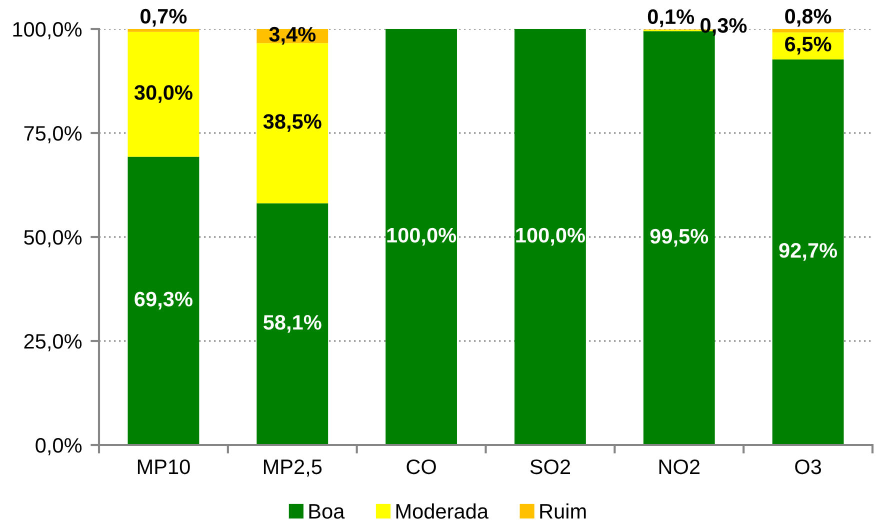  Describe the element at coordinates (671, 18) in the screenshot. I see `data-label: 0,1%` at that location.